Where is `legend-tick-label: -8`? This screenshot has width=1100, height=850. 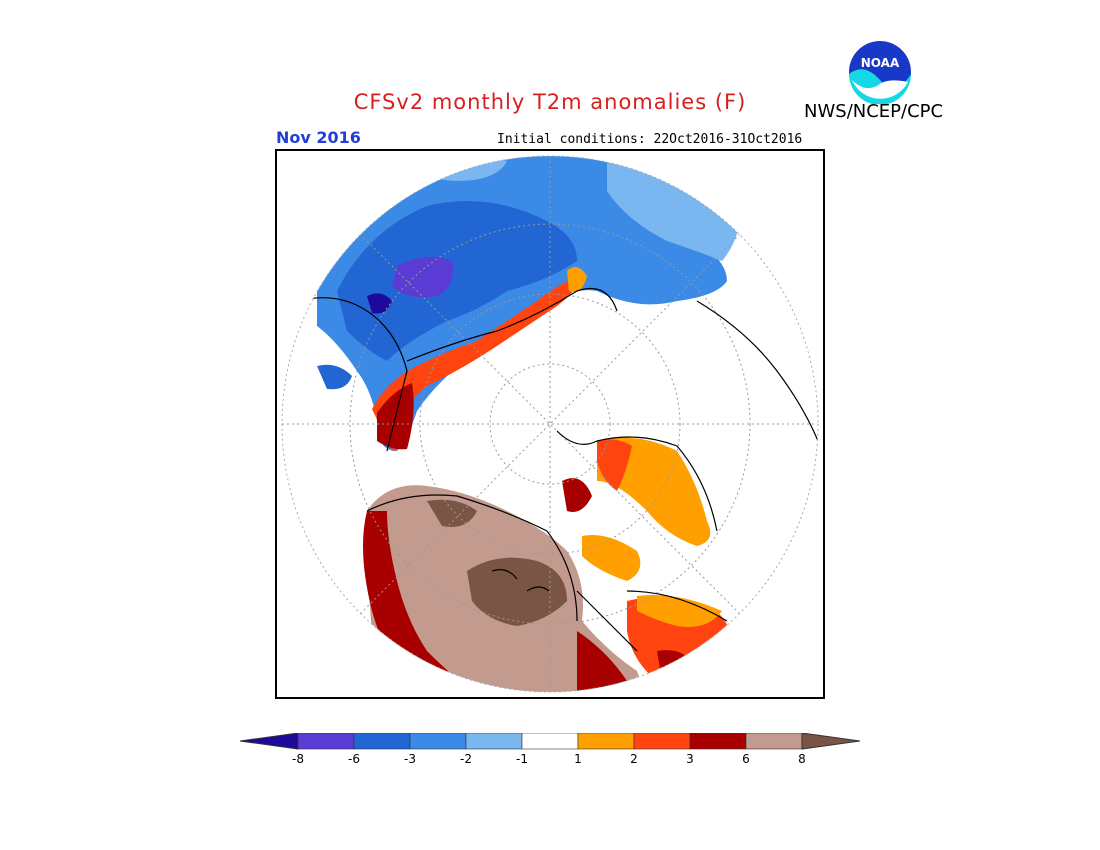
legend-tick-label: -8 is located at coordinates (298, 759).